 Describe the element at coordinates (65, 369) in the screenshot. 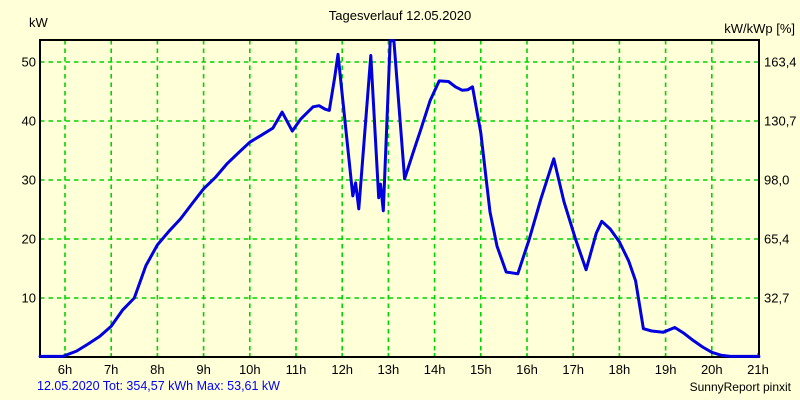

I see `x-axis-tick-label: 6h` at that location.